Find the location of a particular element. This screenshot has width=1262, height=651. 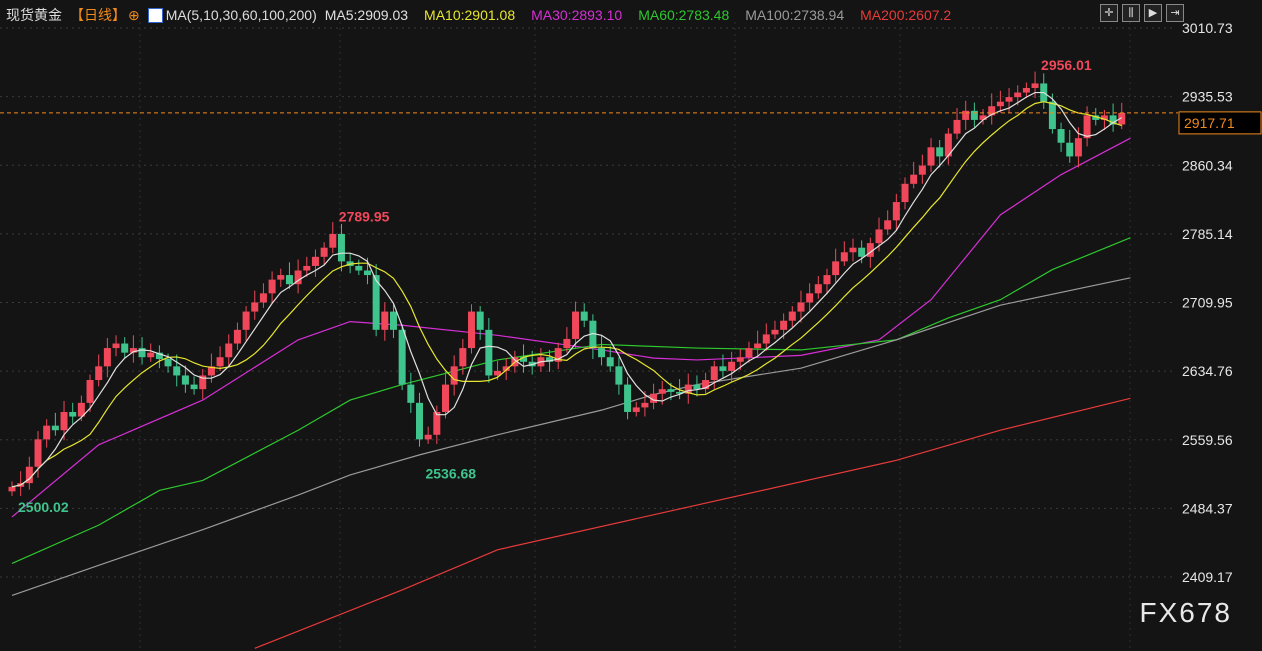

y-tick-label: 2484.37 is located at coordinates (1207, 508).